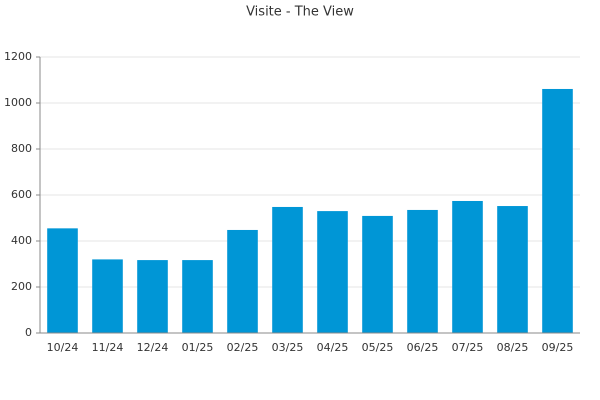  What do you see at coordinates (513, 347) in the screenshot?
I see `x-tick-label: 08/25` at bounding box center [513, 347].